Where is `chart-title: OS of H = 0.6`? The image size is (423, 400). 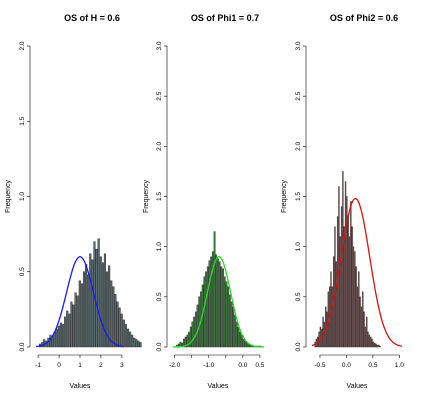 chart-title: OS of H = 0.6 is located at coordinates (92, 18).